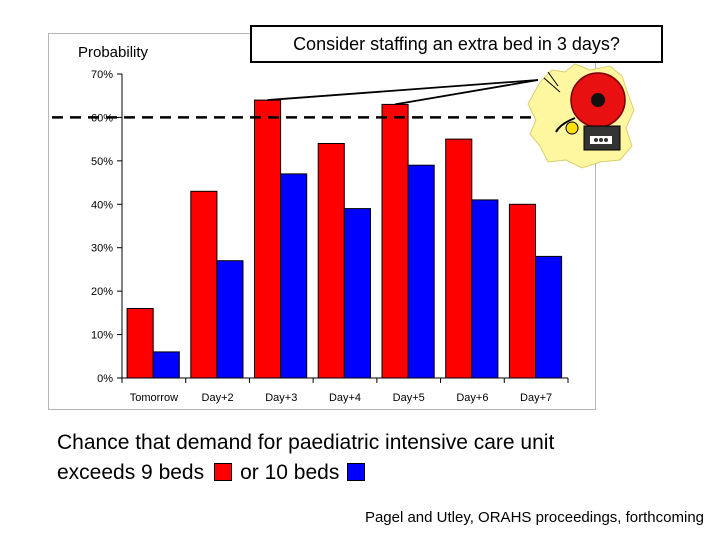  I want to click on caption-line-2: exceeds 9 beds or 10 beds, so click(377, 473).